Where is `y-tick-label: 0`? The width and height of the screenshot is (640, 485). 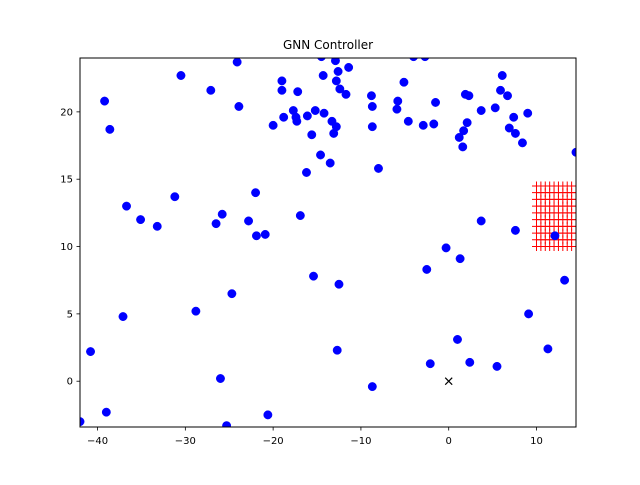 y-tick-label: 0 is located at coordinates (70, 382).